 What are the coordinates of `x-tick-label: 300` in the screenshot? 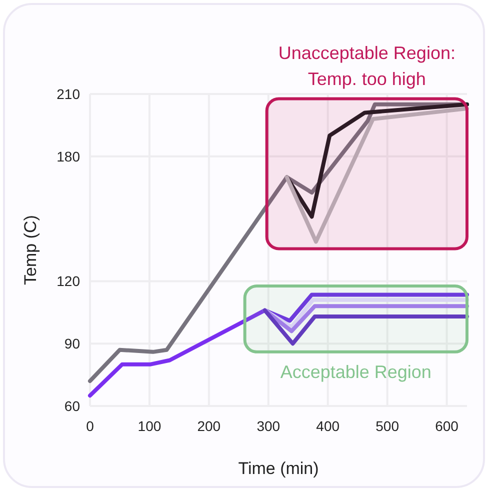 It's located at (268, 426).